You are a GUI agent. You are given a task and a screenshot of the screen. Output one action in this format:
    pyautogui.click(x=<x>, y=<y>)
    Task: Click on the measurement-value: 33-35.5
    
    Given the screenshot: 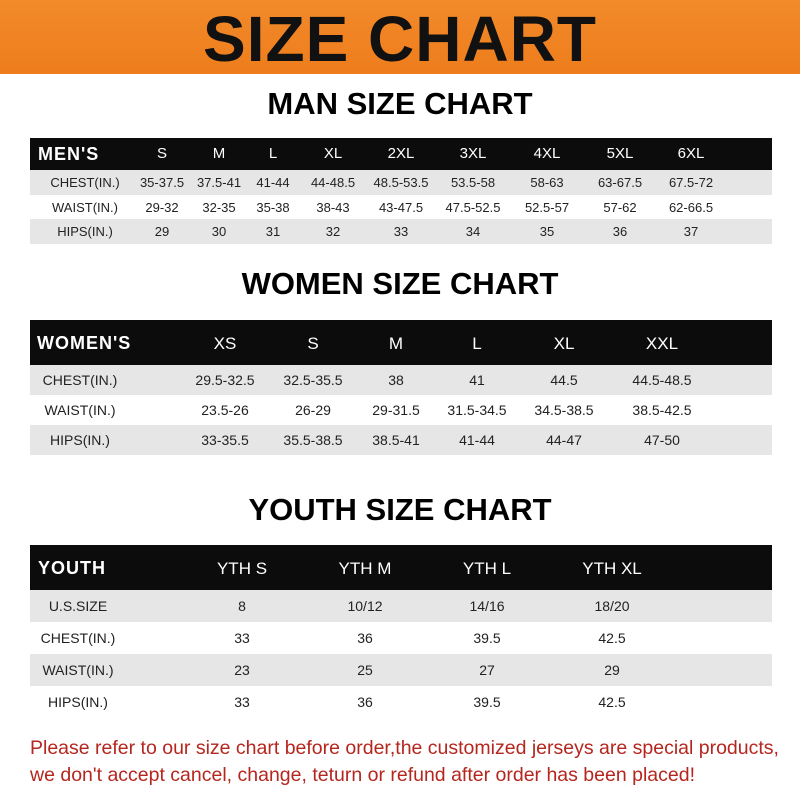 What is the action you would take?
    pyautogui.click(x=225, y=440)
    